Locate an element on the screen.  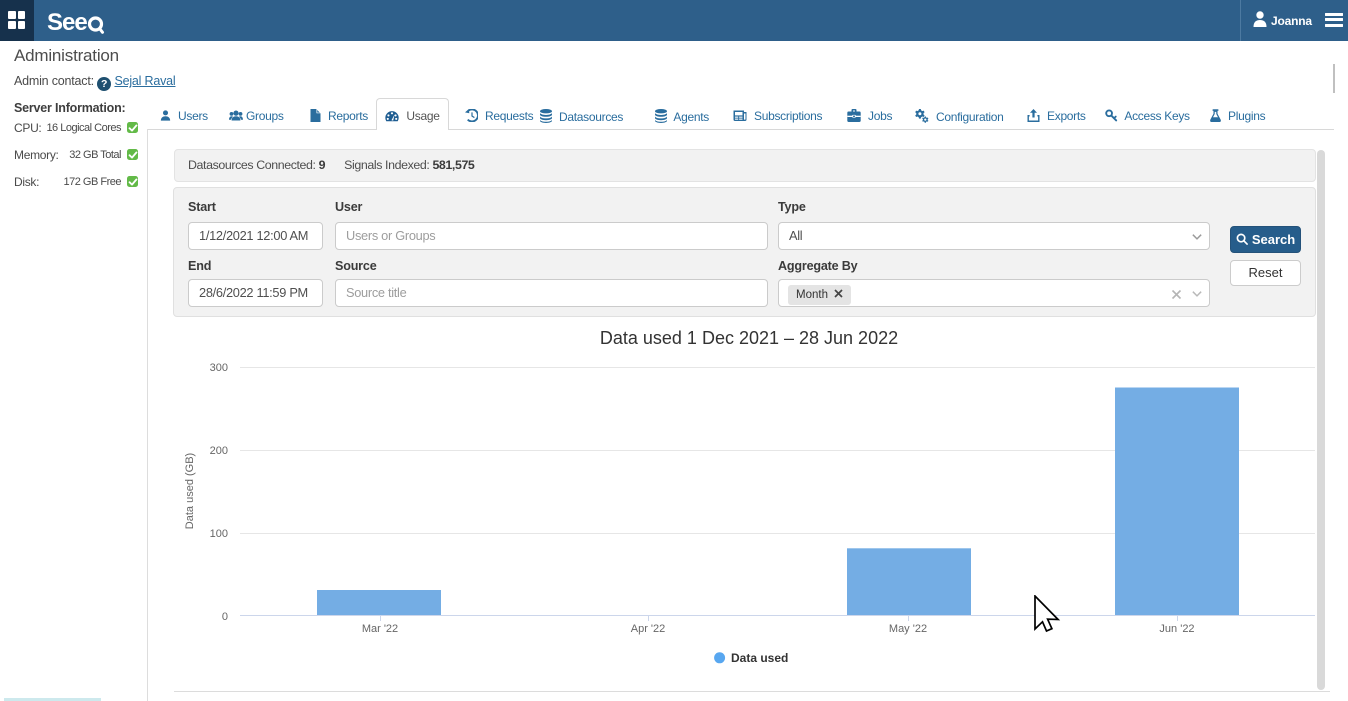
svg-text: Data used (GB) is located at coordinates (190, 491).